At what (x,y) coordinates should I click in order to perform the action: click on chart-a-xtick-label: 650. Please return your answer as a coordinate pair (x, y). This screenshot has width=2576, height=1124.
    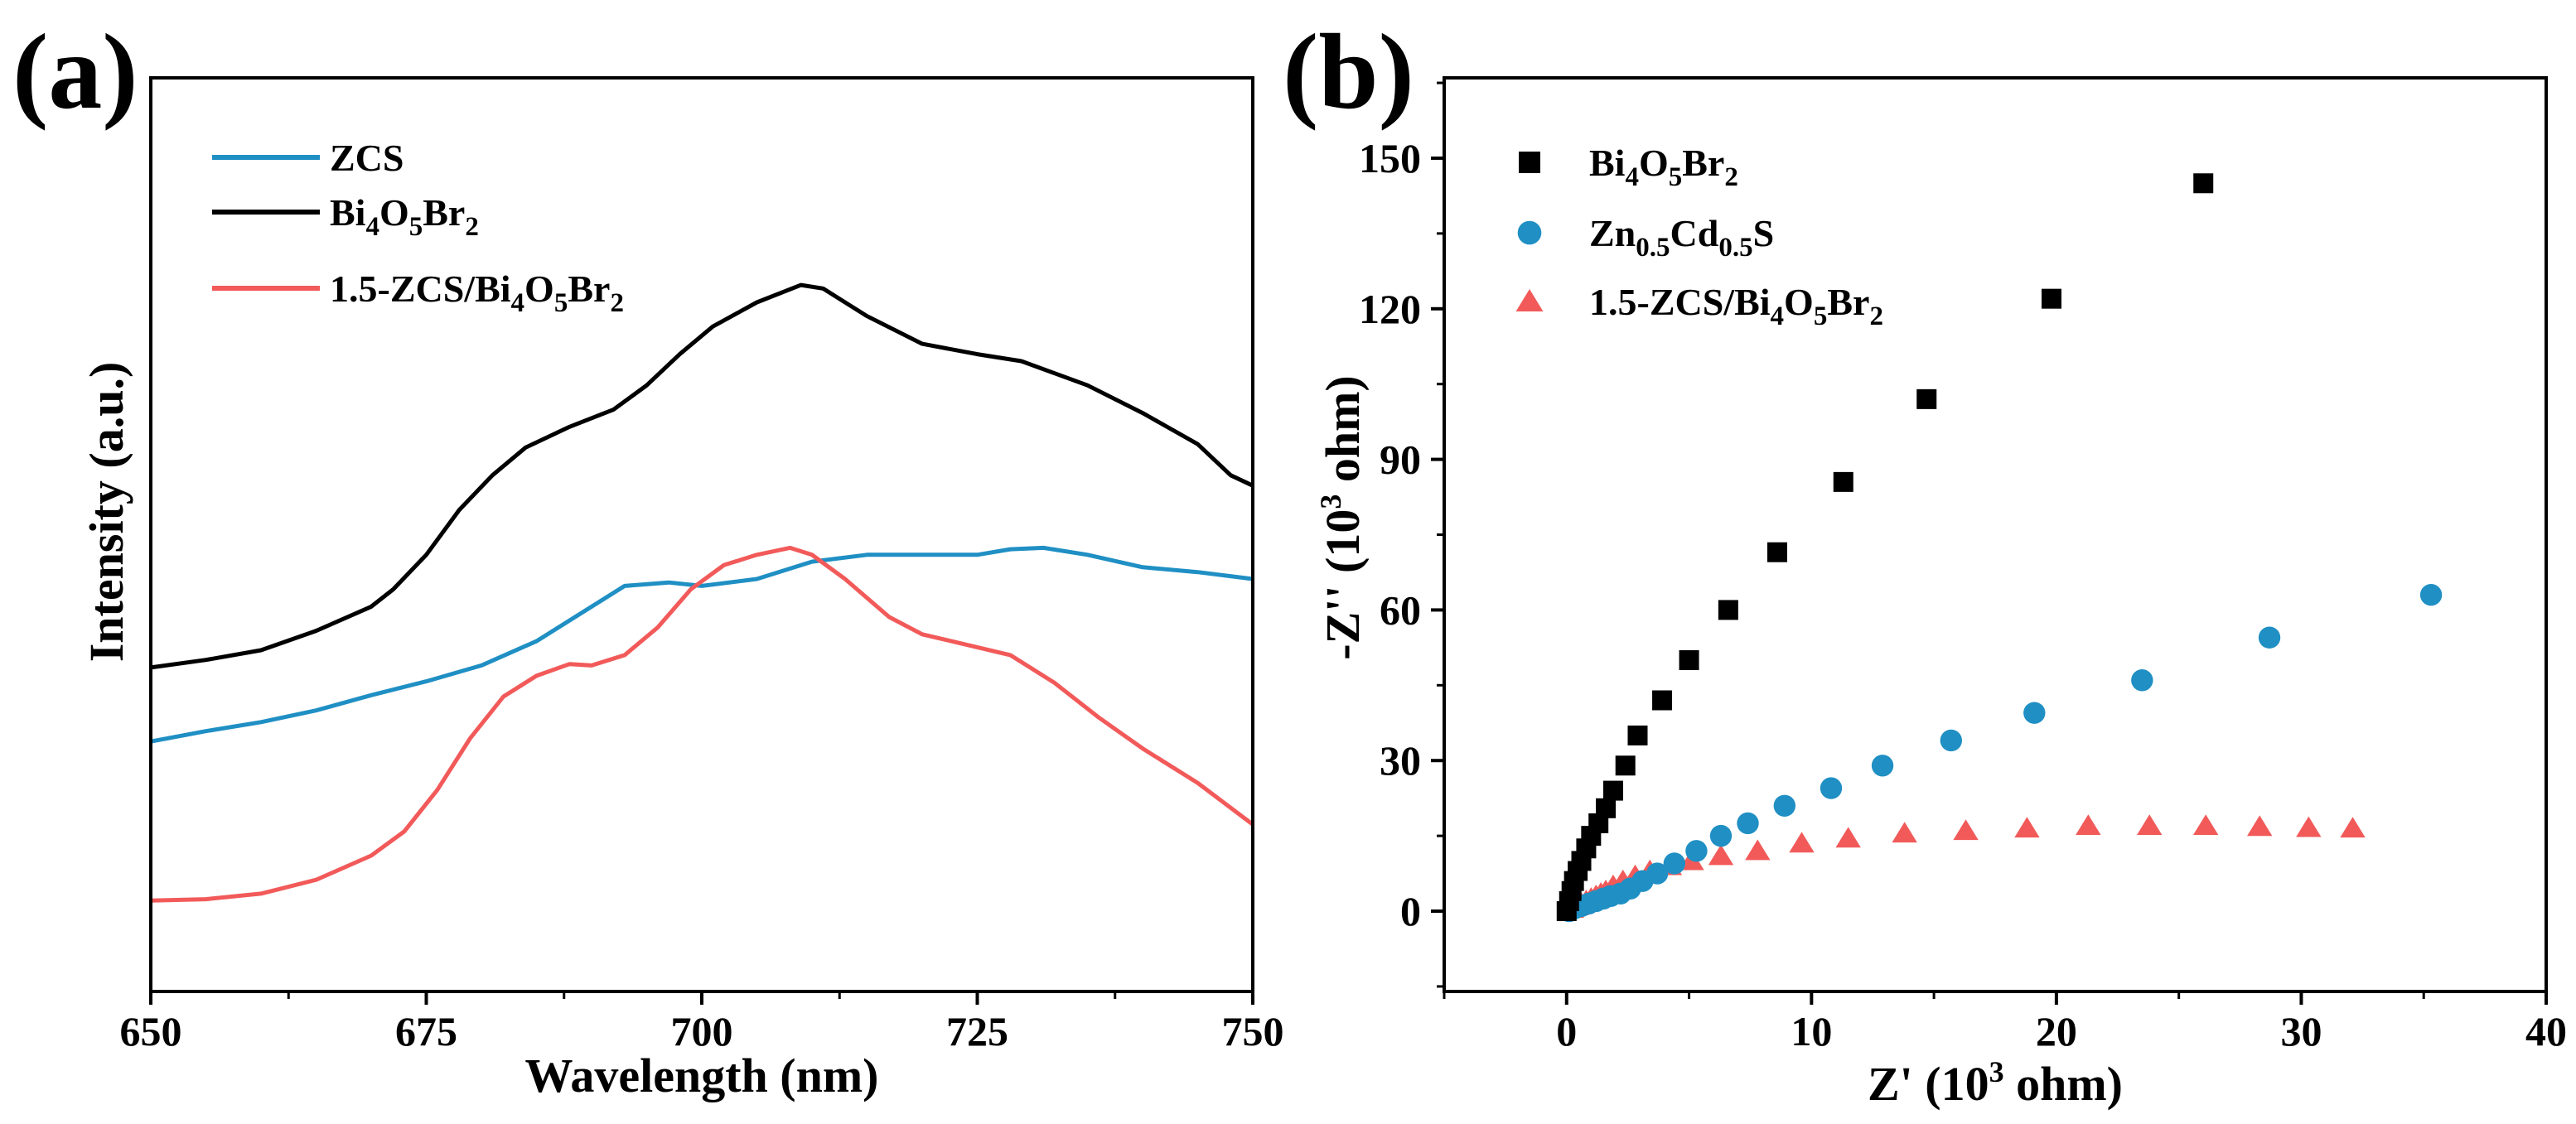
    Looking at the image, I should click on (151, 1031).